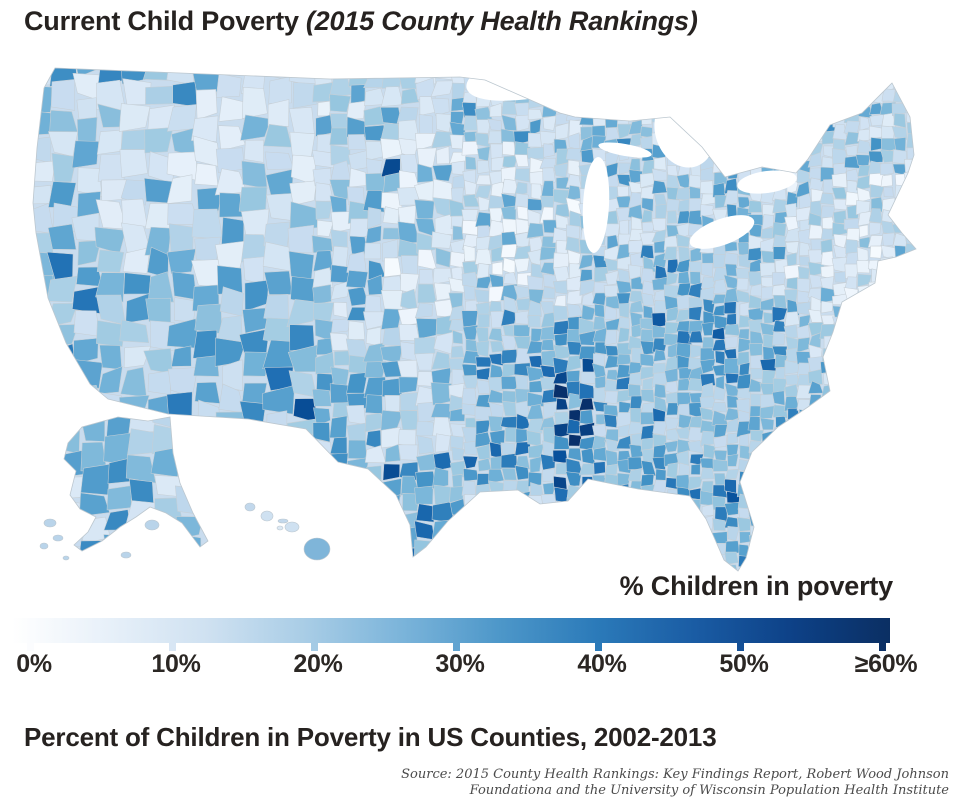  What do you see at coordinates (318, 664) in the screenshot?
I see `legend-tick-label: 20%` at bounding box center [318, 664].